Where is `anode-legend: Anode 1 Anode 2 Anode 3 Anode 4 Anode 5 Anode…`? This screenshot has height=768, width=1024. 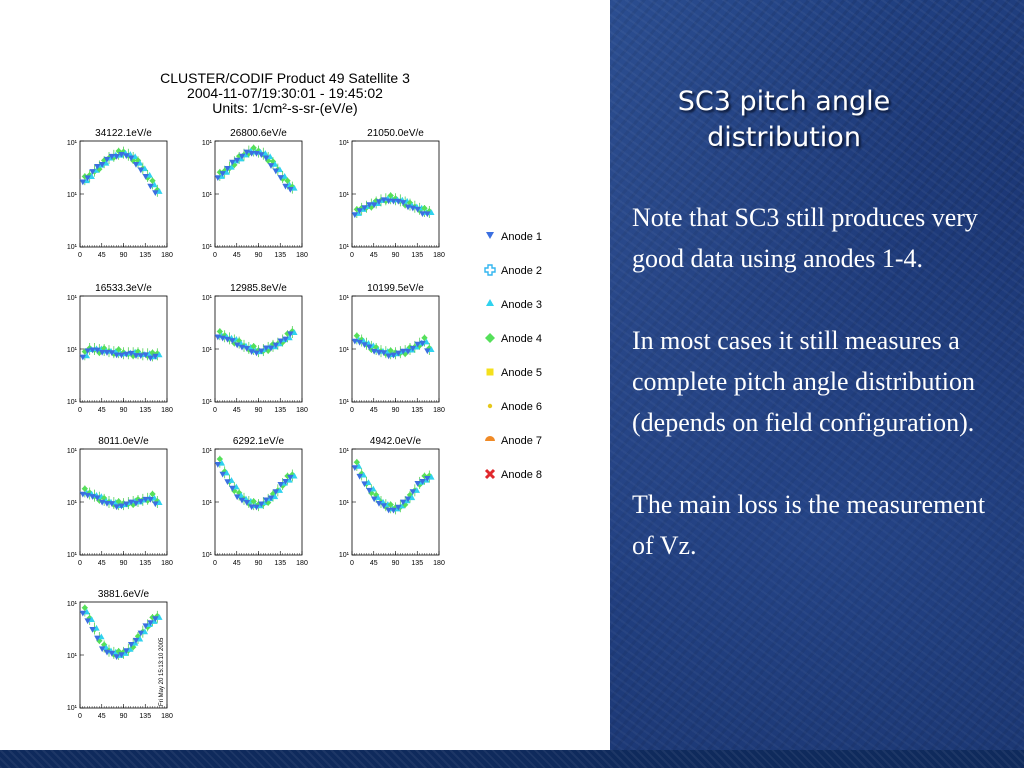 anode-legend: Anode 1 Anode 2 Anode 3 Anode 4 Anode 5 Anode… is located at coordinates (513, 356).